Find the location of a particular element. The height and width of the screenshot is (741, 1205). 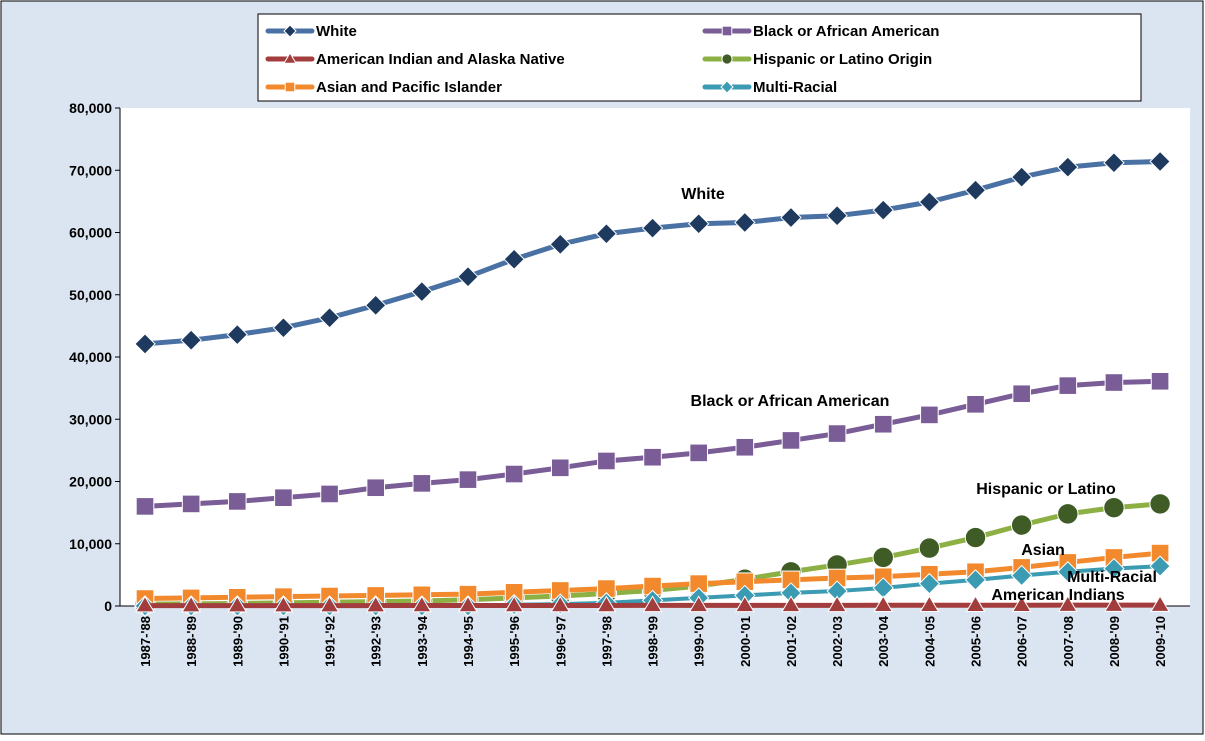

annotation-label: Black or African American is located at coordinates (790, 401).